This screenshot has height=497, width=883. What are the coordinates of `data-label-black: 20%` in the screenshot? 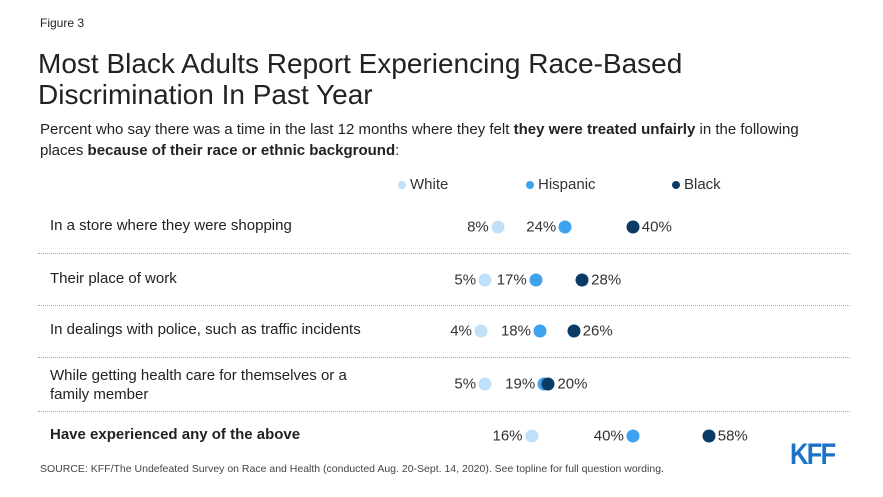 It's located at (572, 384).